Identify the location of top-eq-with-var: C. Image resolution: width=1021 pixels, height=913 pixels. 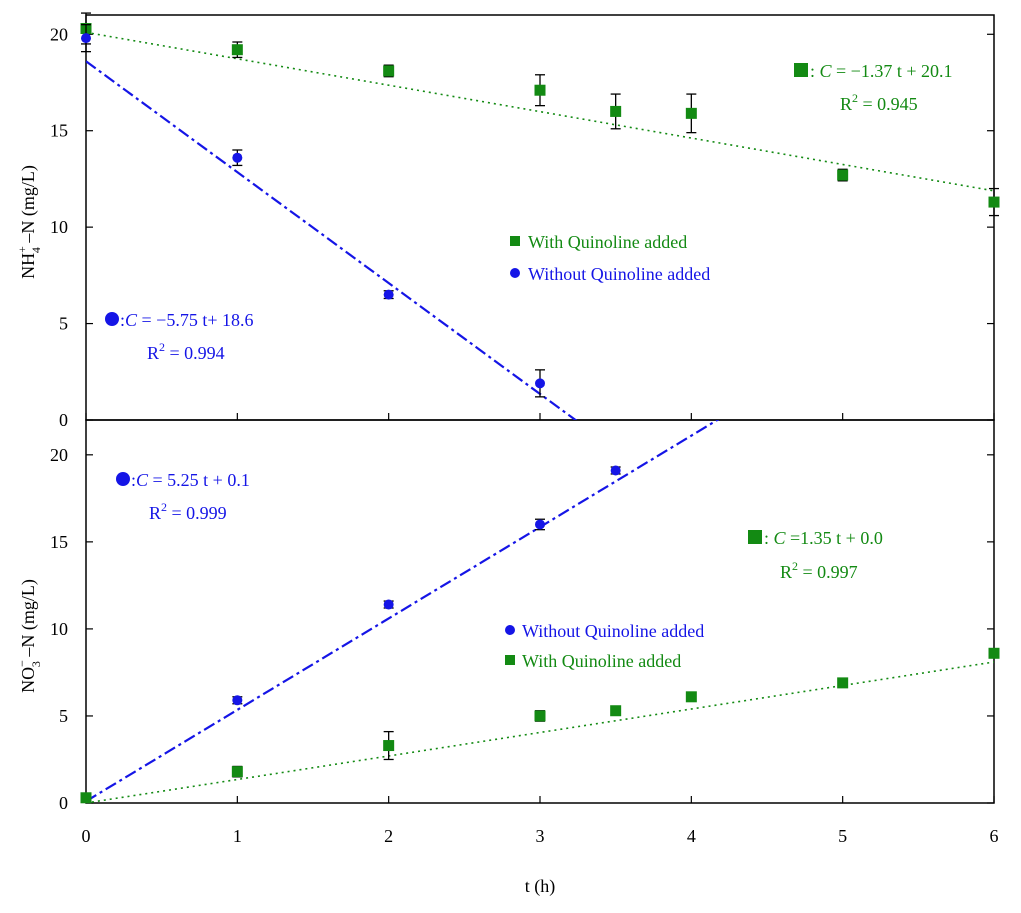
(826, 71).